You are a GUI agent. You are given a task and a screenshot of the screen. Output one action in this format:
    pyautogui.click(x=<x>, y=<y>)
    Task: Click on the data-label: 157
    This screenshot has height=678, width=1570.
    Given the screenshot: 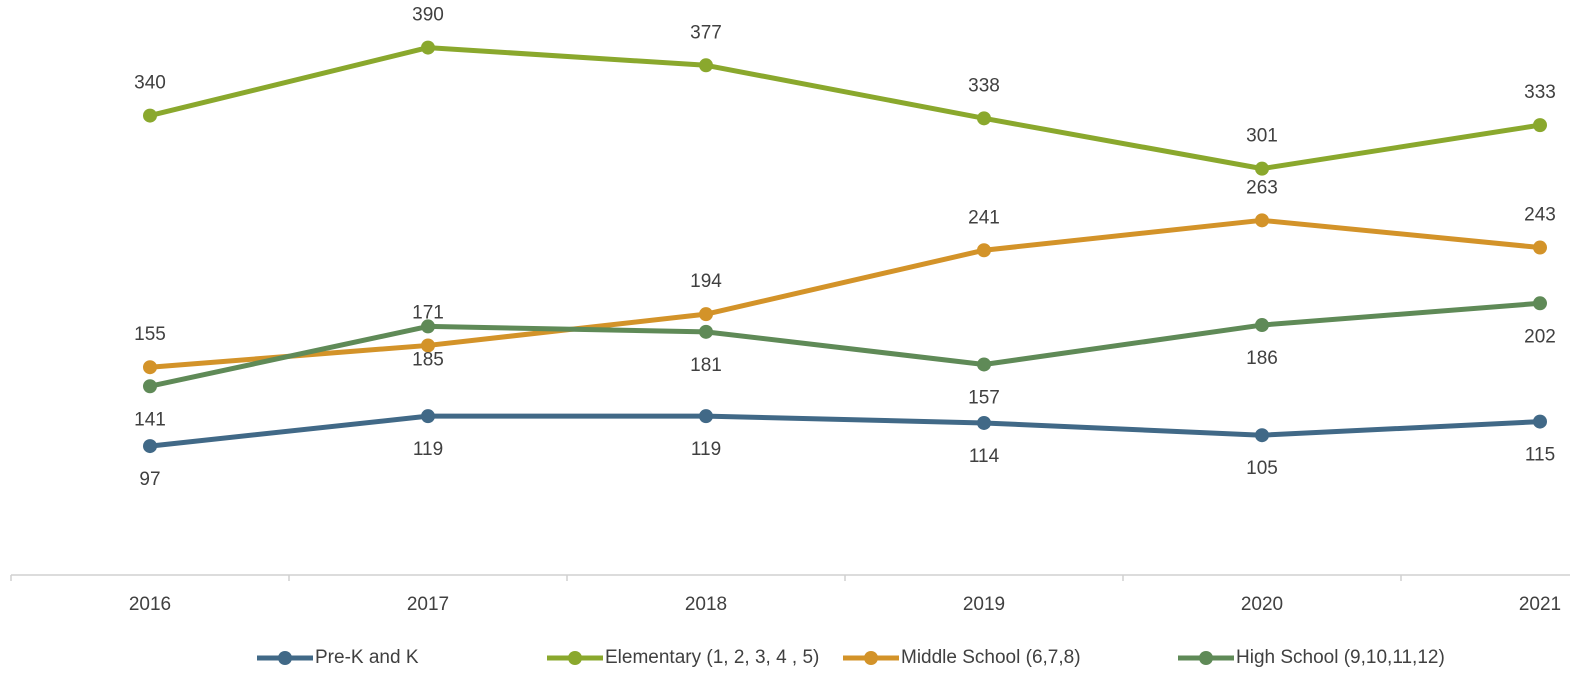 What is the action you would take?
    pyautogui.click(x=984, y=397)
    